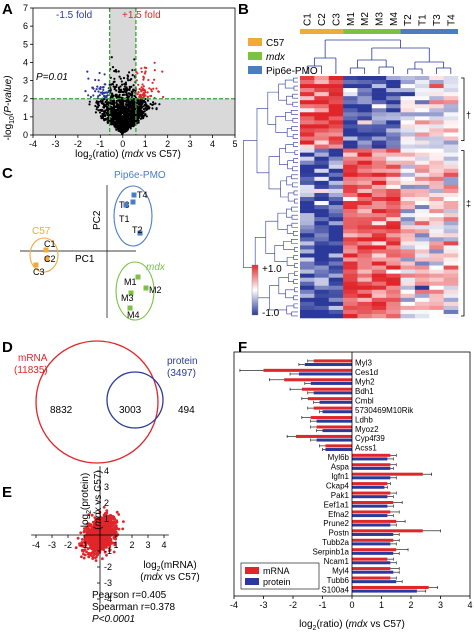 This screenshot has width=474, height=632. I want to click on bar-protein, so click(384, 591).